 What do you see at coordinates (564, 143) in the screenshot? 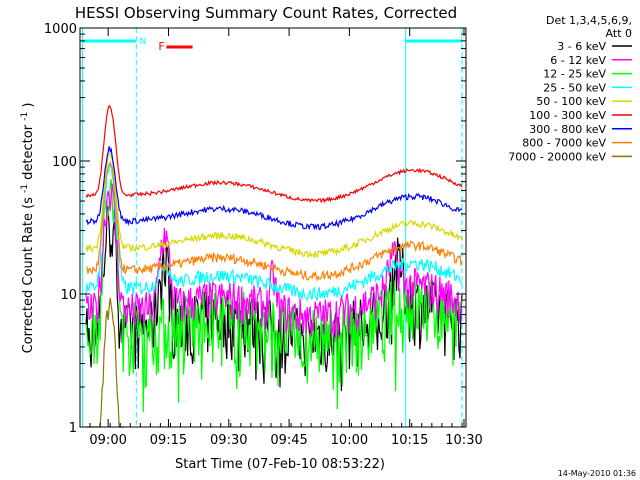
I see `legend-label-7: 800 - 7000 keV` at bounding box center [564, 143].